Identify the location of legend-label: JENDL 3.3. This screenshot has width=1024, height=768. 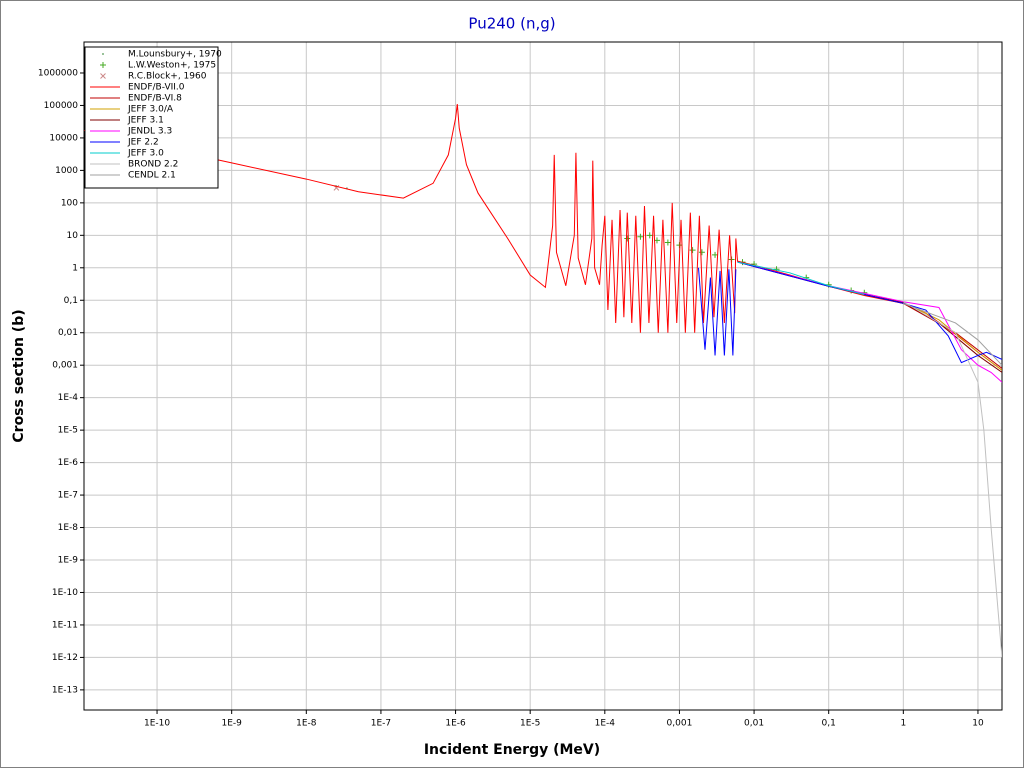
(149, 132).